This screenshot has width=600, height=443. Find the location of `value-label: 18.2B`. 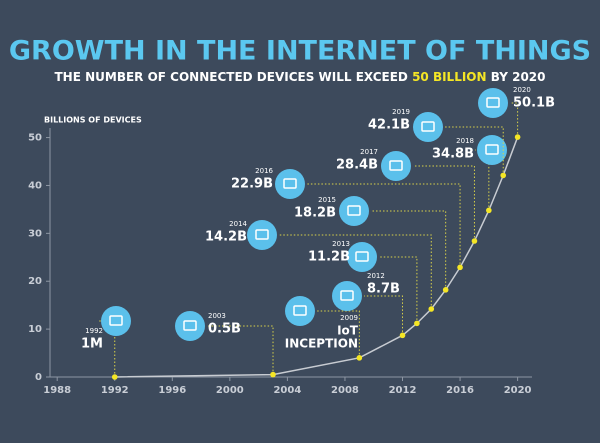

value-label: 18.2B is located at coordinates (315, 213).